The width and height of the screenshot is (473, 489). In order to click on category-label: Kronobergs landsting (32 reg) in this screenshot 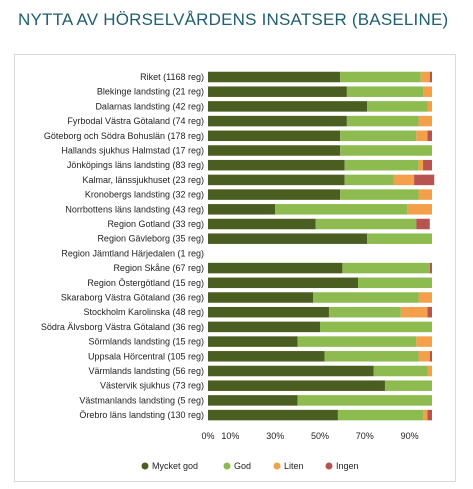, I will do `click(144, 195)`.